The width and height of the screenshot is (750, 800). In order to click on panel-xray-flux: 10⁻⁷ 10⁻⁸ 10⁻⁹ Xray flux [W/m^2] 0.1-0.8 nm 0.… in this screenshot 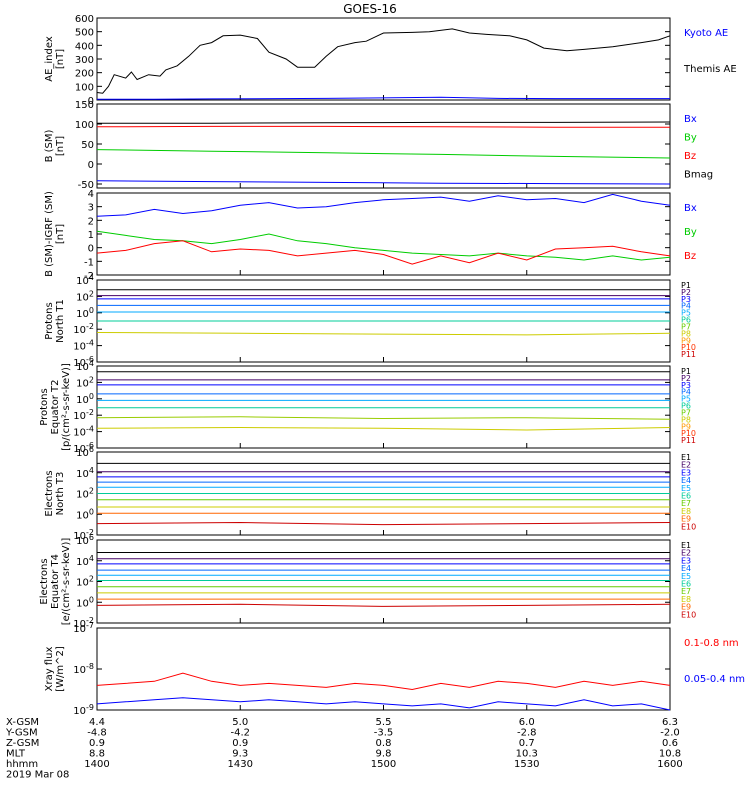, I will do `click(394, 669)`.